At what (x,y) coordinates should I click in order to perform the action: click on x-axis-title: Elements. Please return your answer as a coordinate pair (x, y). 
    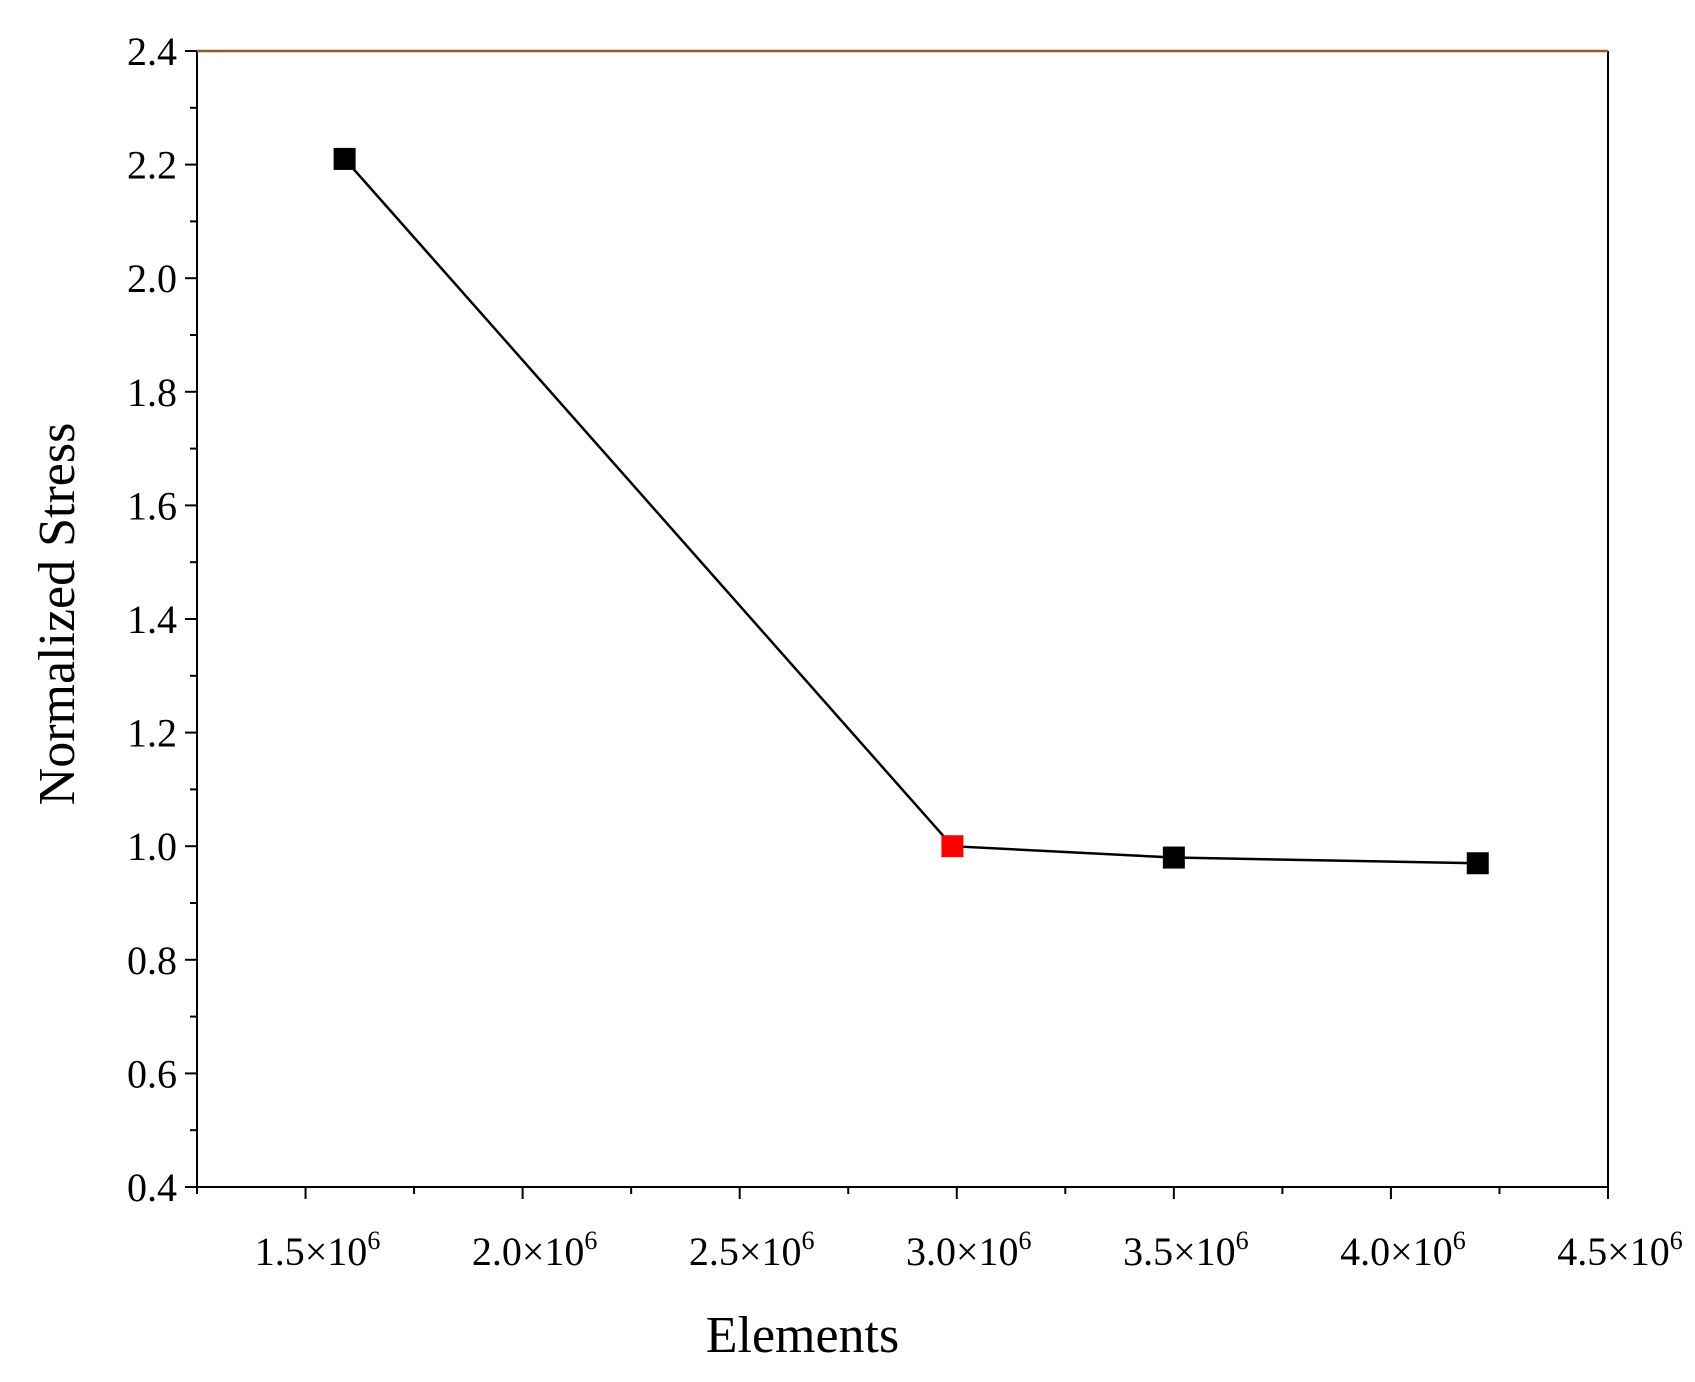
    Looking at the image, I should click on (803, 1335).